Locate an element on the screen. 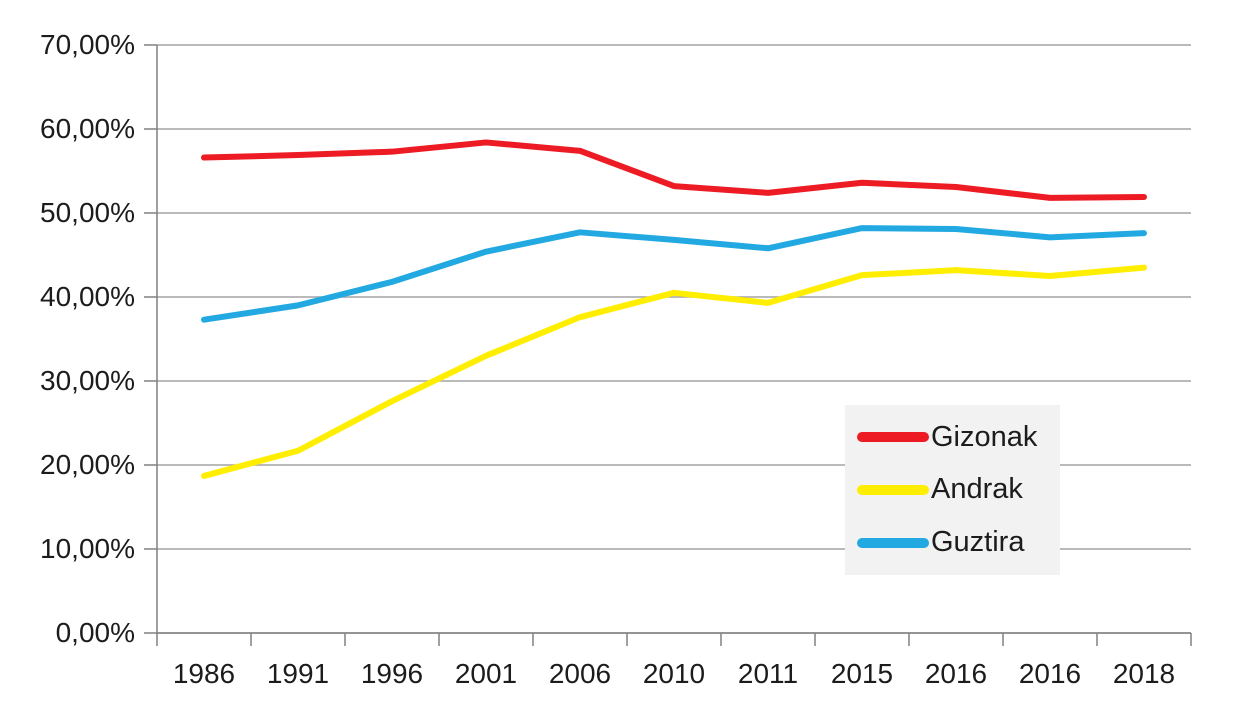 The image size is (1244, 720). legend-entry-guztira: Guztira is located at coordinates (958, 542).